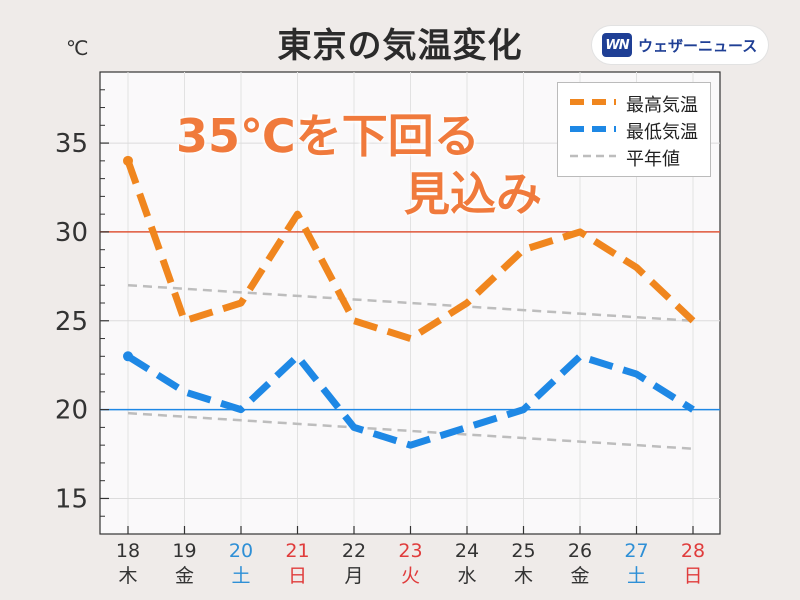 The height and width of the screenshot is (600, 800). I want to click on x-tick-label-day: 18, so click(128, 551).